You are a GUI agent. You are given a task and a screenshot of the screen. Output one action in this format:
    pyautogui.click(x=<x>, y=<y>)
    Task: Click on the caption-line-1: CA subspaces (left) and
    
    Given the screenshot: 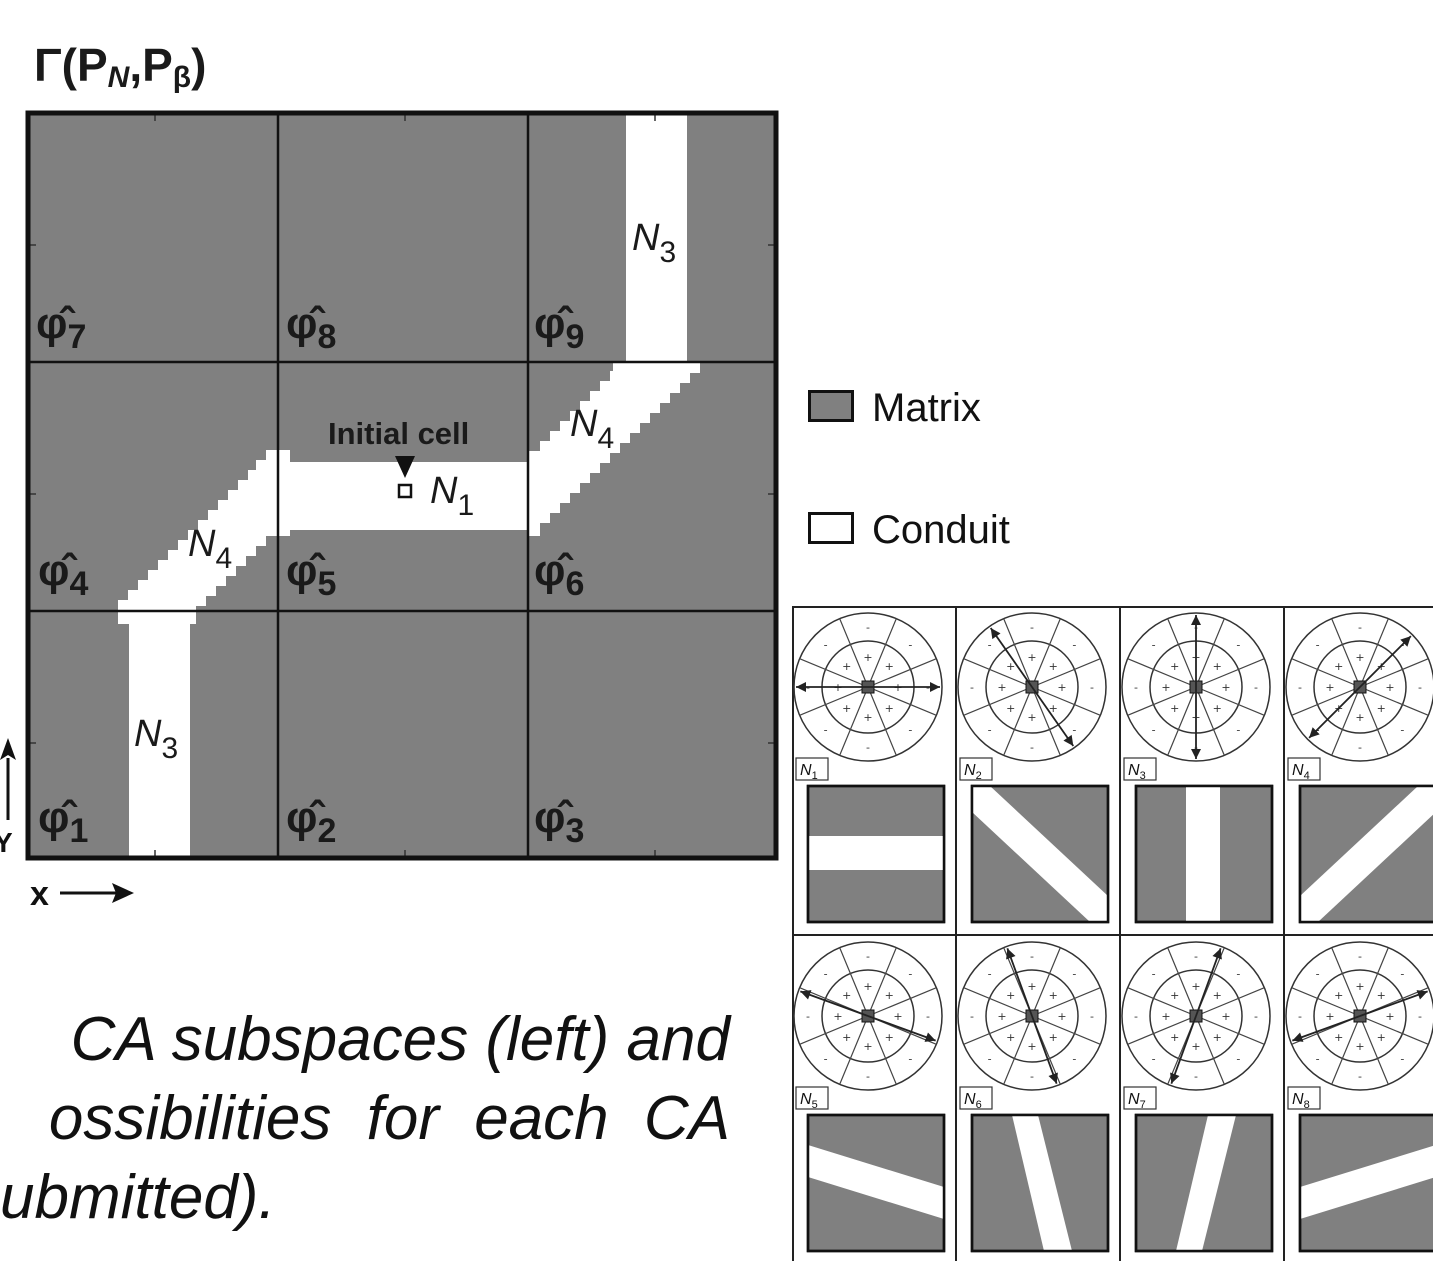 What is the action you would take?
    pyautogui.click(x=400, y=1039)
    